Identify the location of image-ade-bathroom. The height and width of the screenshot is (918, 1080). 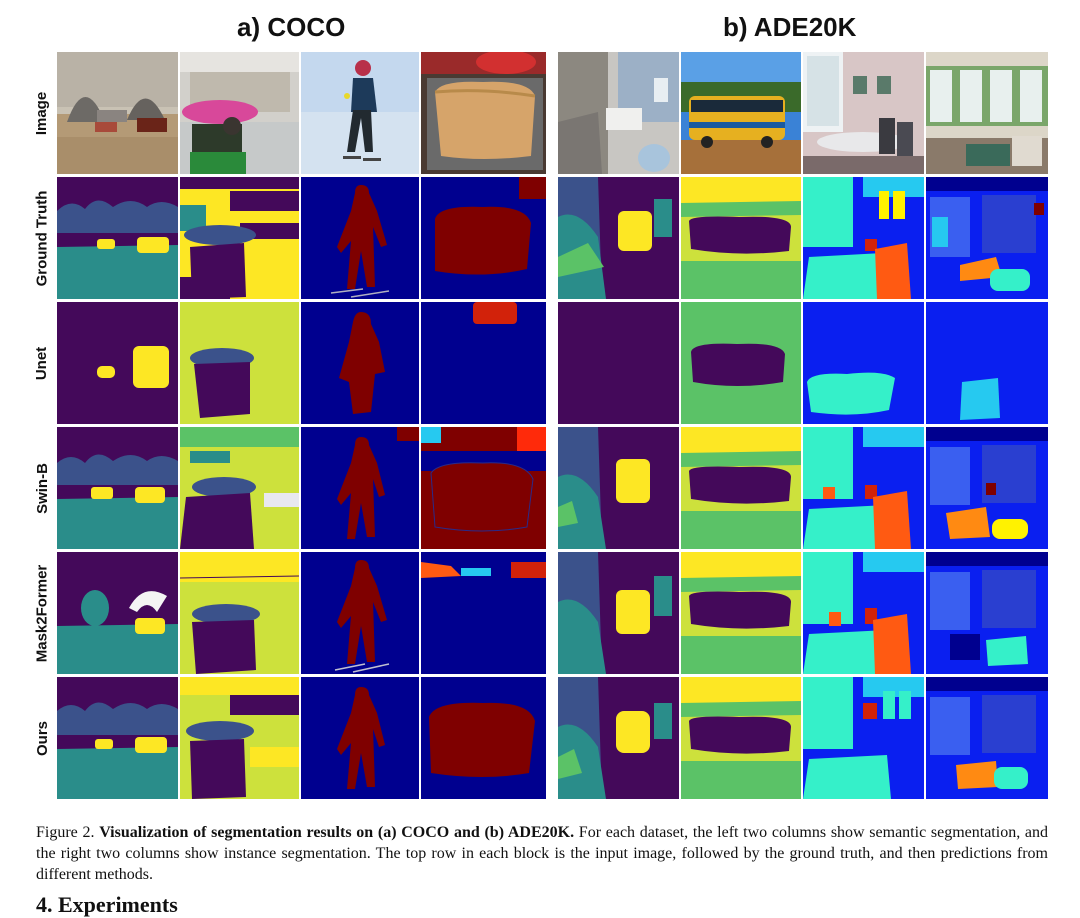
(618, 113).